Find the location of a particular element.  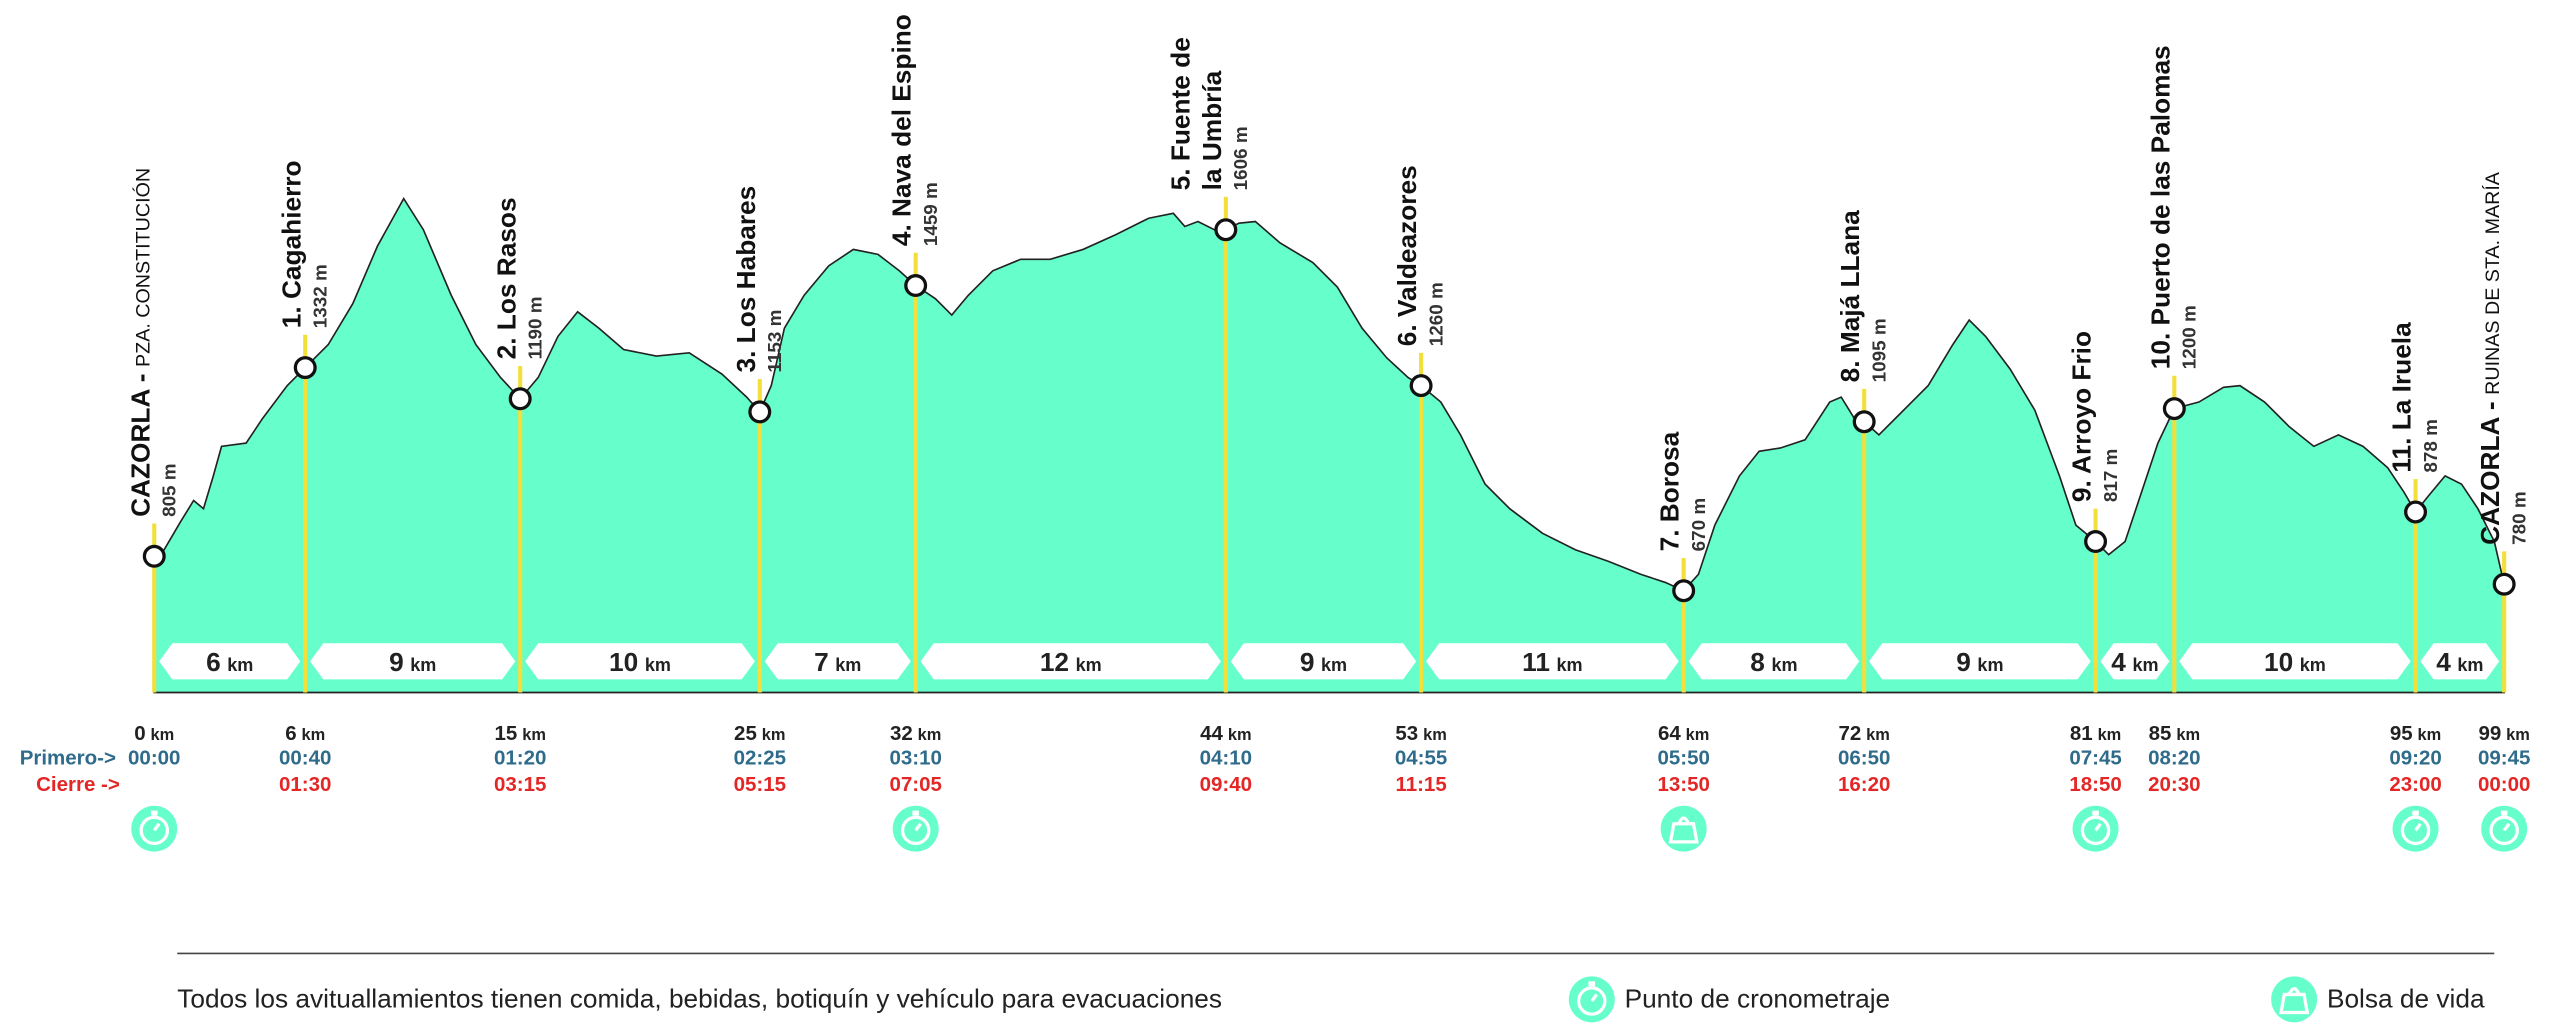

segment-km: 4 is located at coordinates (2118, 662).